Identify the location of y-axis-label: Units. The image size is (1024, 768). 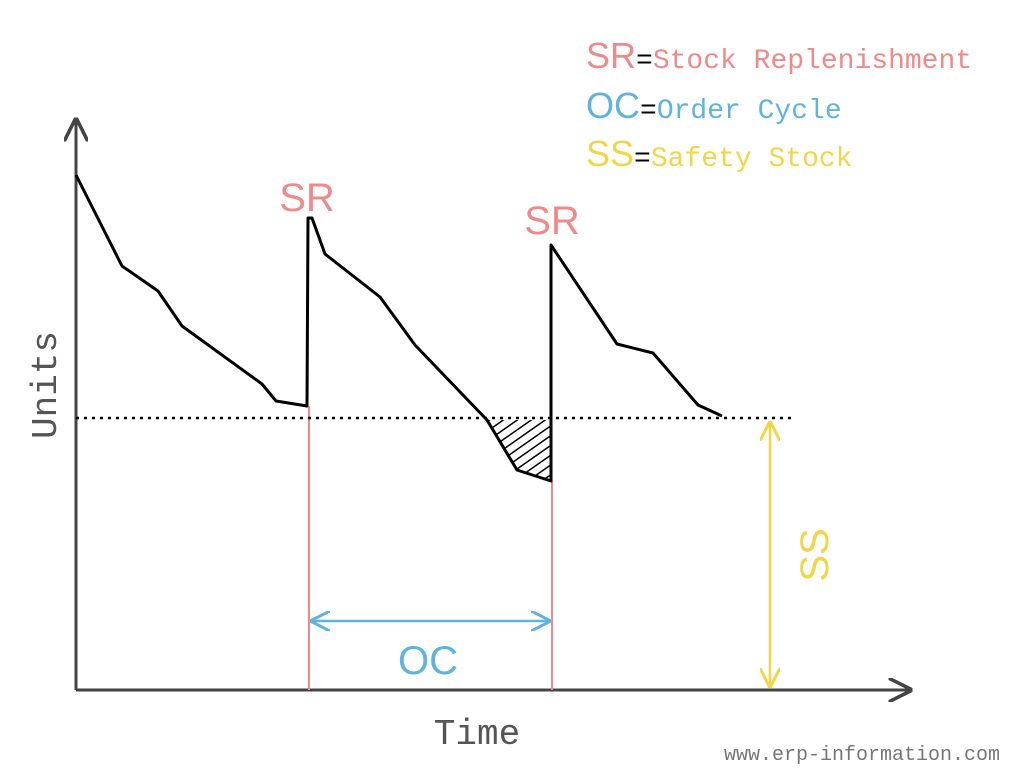
(46, 385).